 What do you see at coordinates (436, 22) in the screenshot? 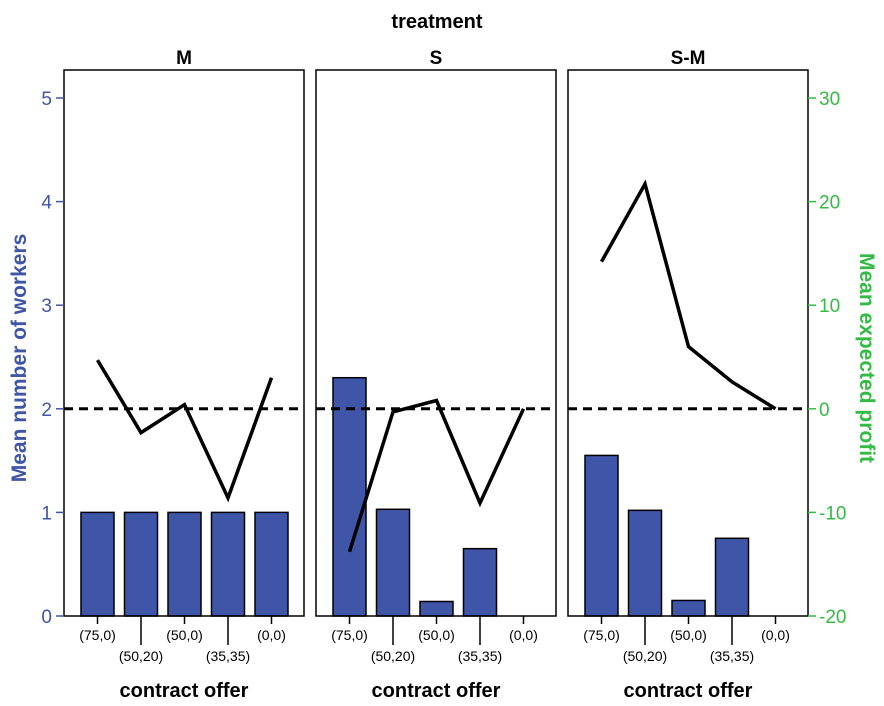
I see `chart-supertitle: treatment` at bounding box center [436, 22].